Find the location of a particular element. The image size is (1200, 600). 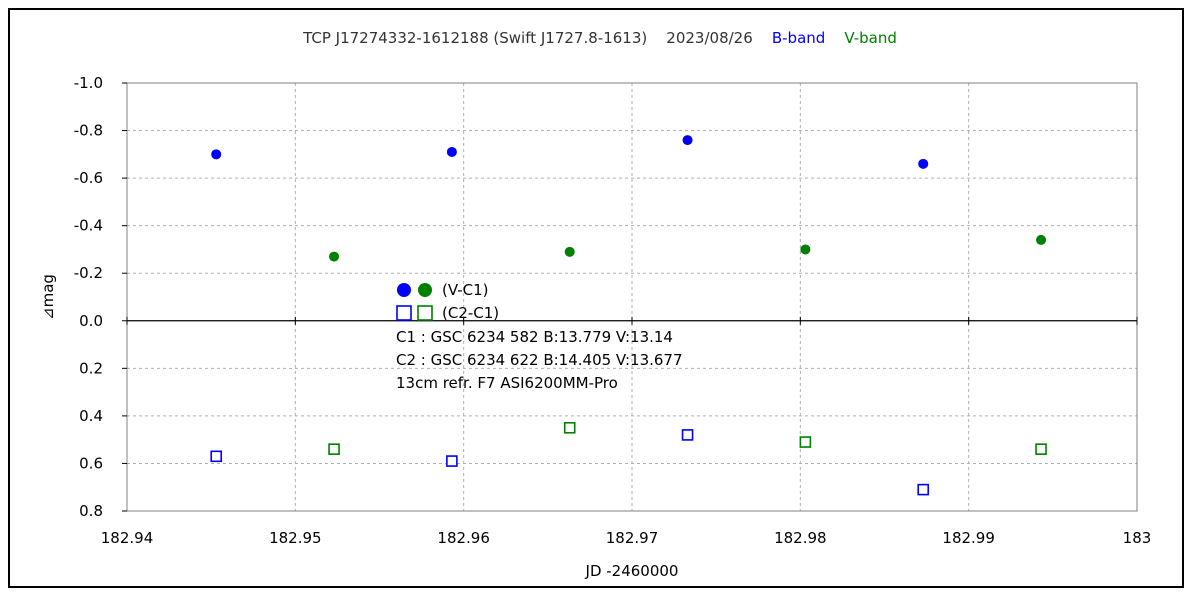

y-tick-label: 0.0 is located at coordinates (91, 321).